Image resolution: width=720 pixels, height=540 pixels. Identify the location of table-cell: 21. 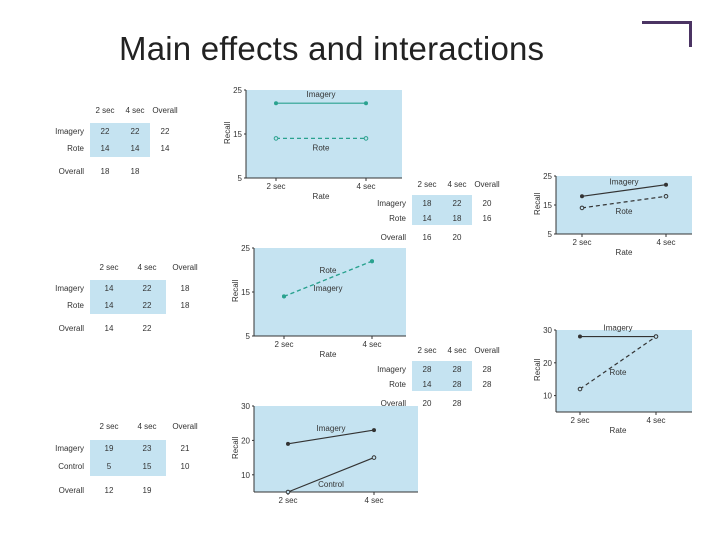
(185, 448).